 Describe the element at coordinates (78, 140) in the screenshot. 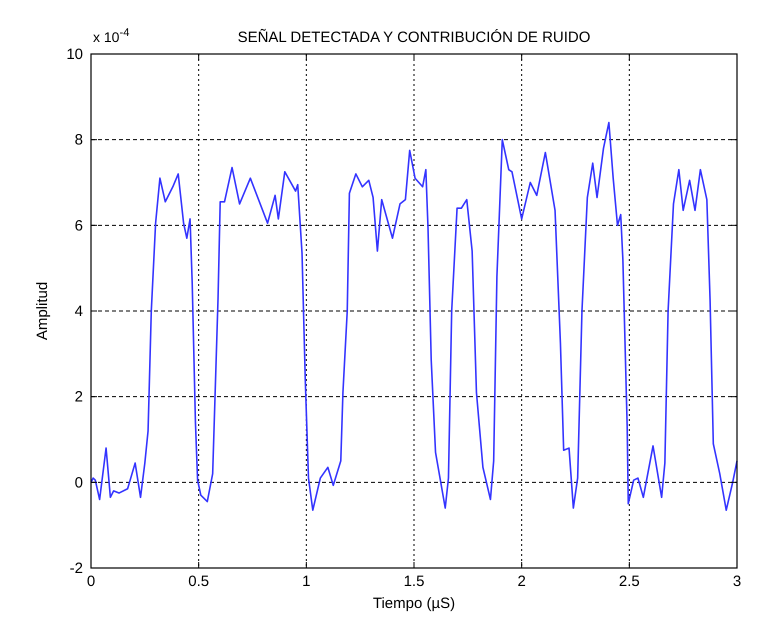

I see `y-tick-label: 8` at that location.